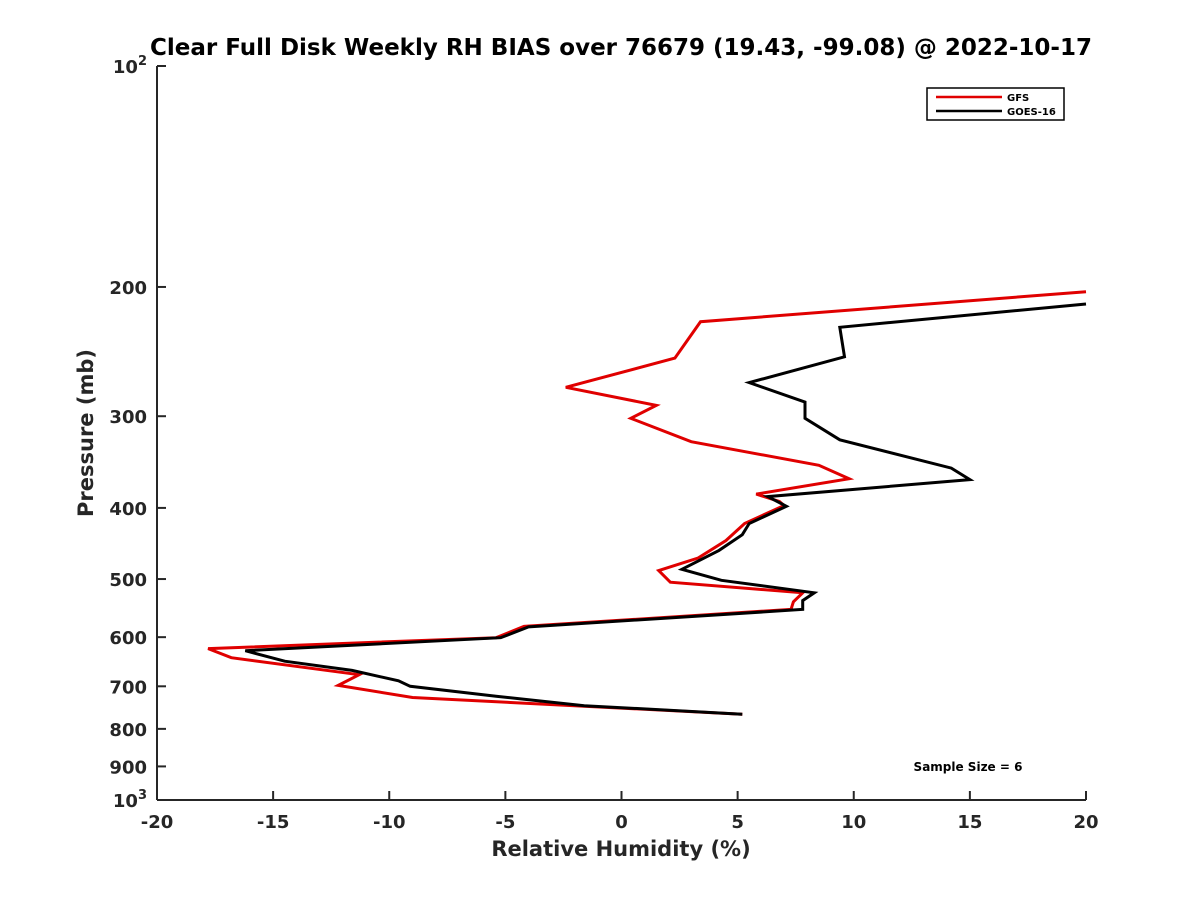  What do you see at coordinates (968, 767) in the screenshot?
I see `sample-size-annotation: Sample Size = 6` at bounding box center [968, 767].